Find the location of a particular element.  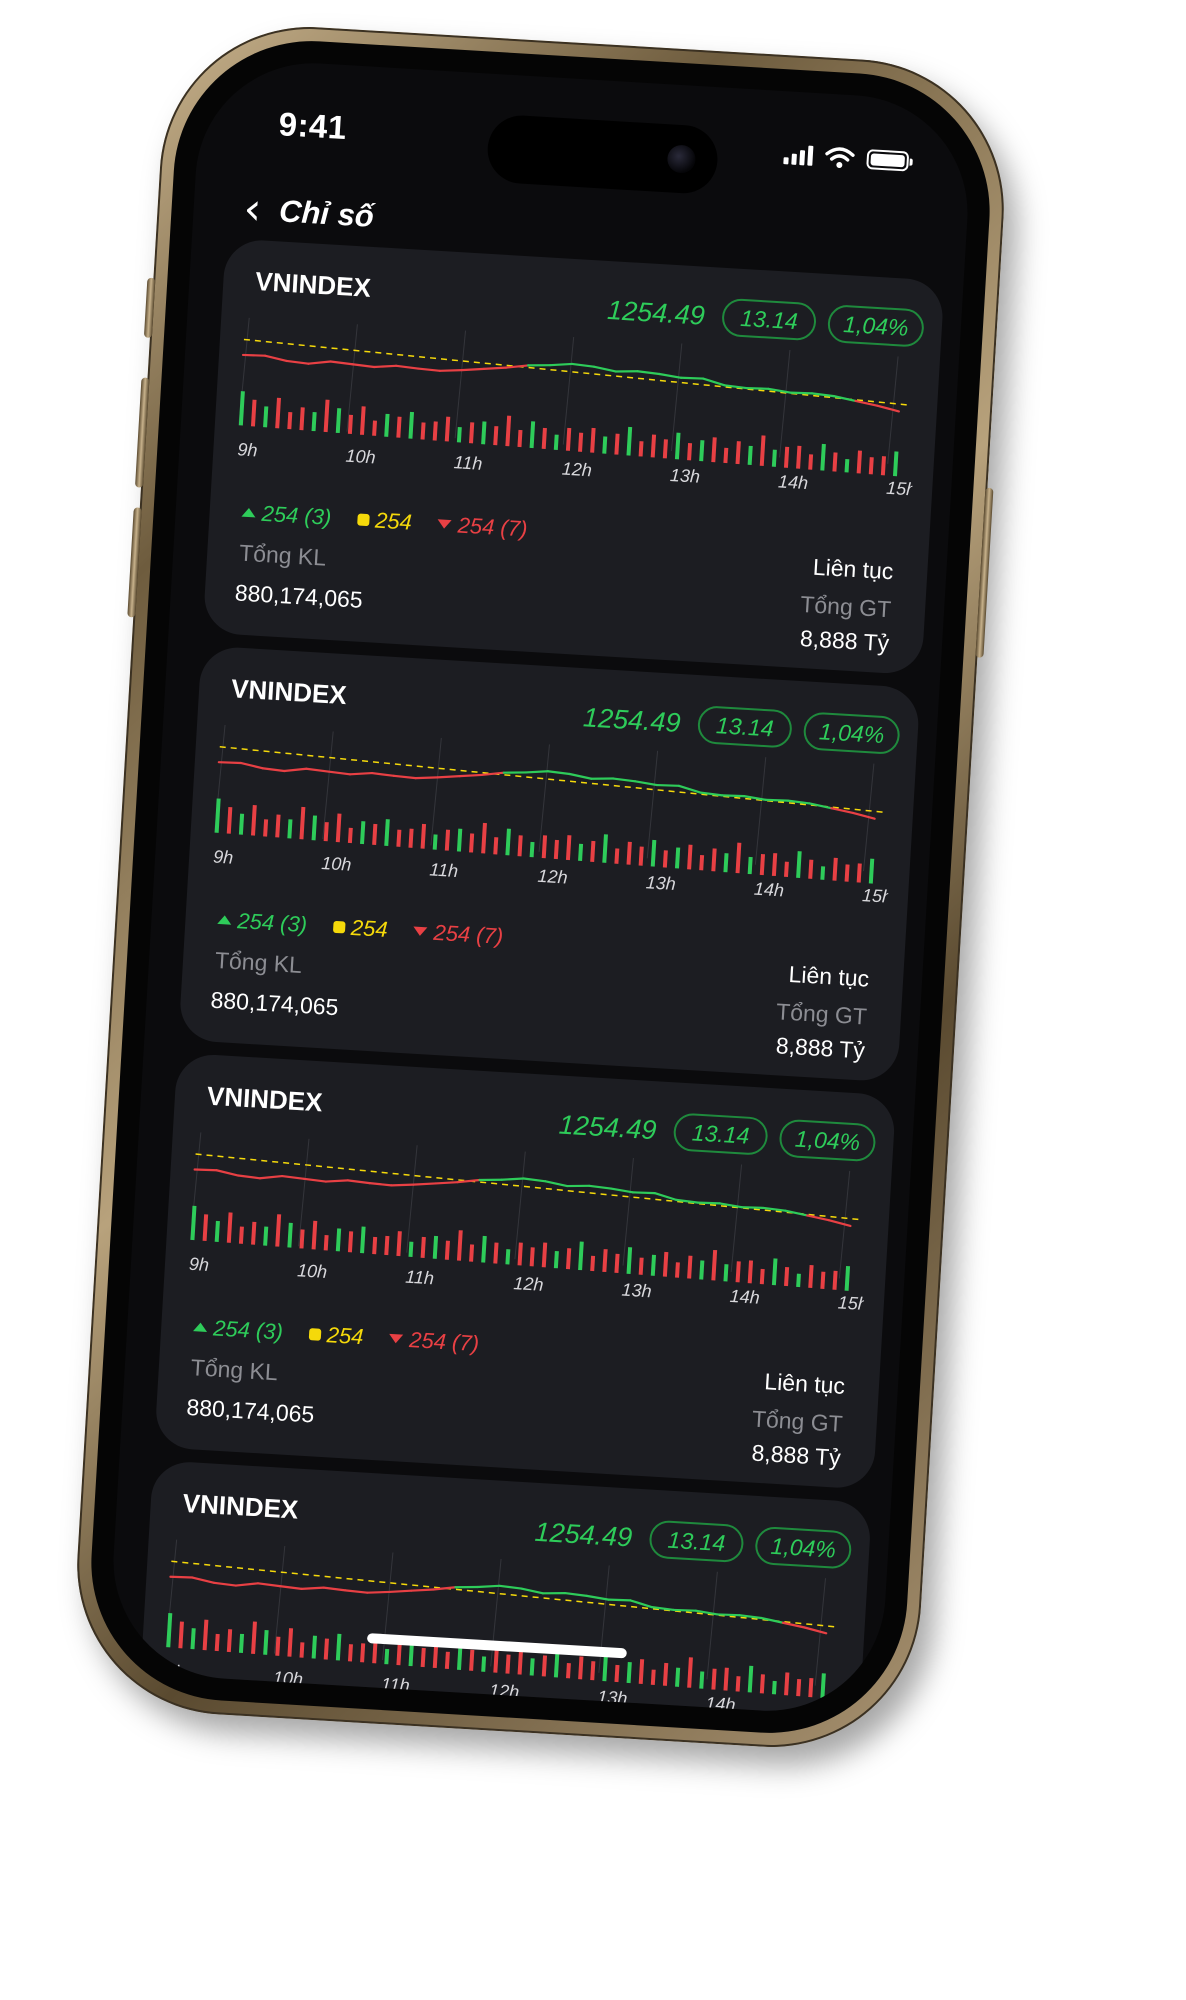

change-percent-badge: 1,04% is located at coordinates (827, 1140).